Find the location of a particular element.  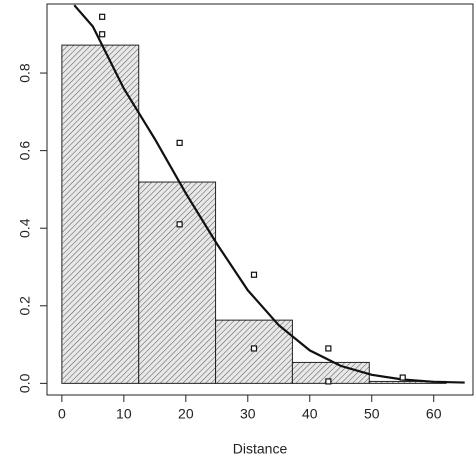

x-tick-label: 20 is located at coordinates (186, 414).